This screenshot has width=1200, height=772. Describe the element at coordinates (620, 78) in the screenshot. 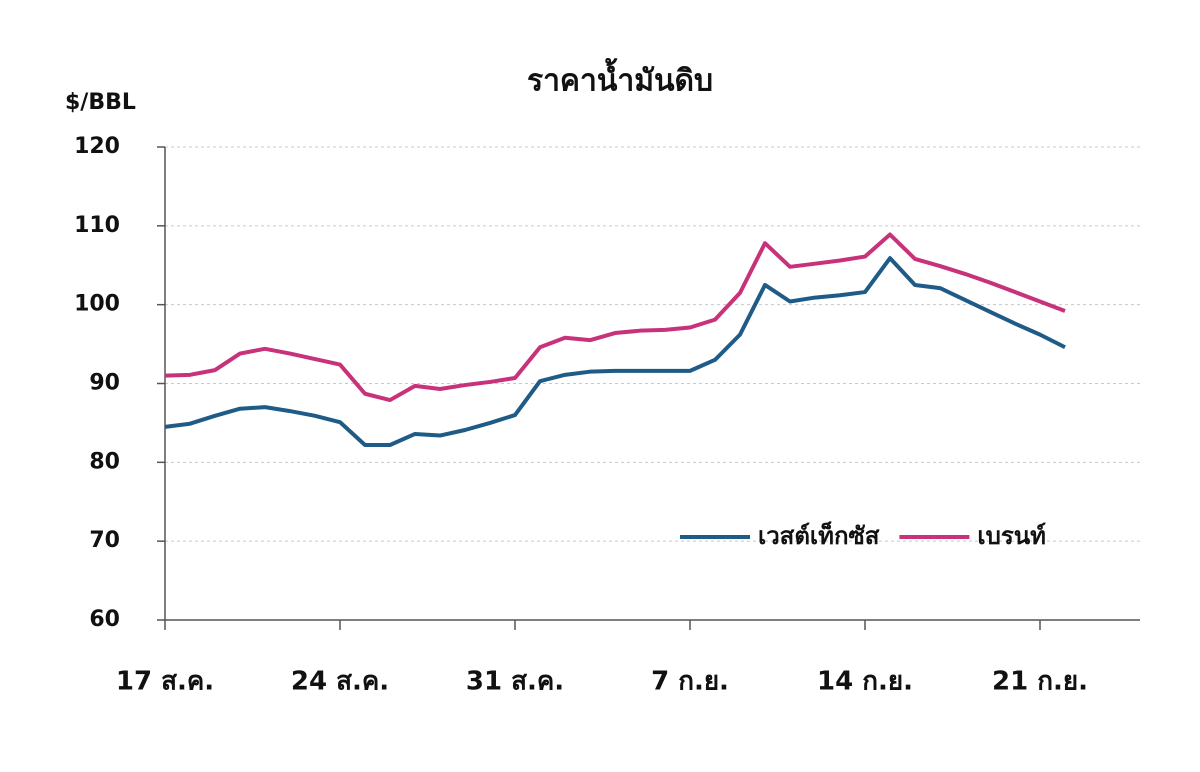

I see `chart-title: ราคาน้ำมันดิบ` at that location.